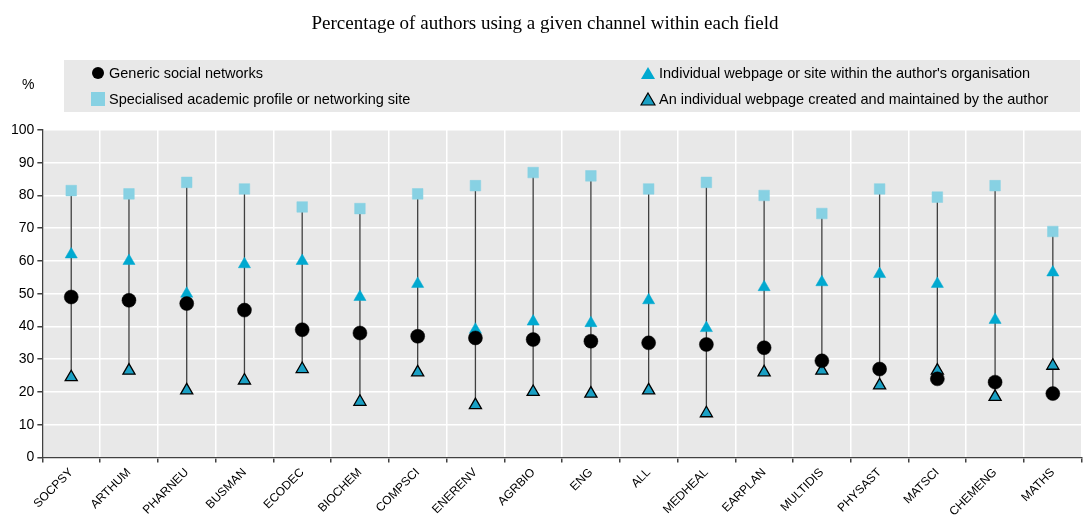 Image resolution: width=1090 pixels, height=522 pixels. Describe the element at coordinates (28, 84) in the screenshot. I see `y-axis-title: %` at that location.